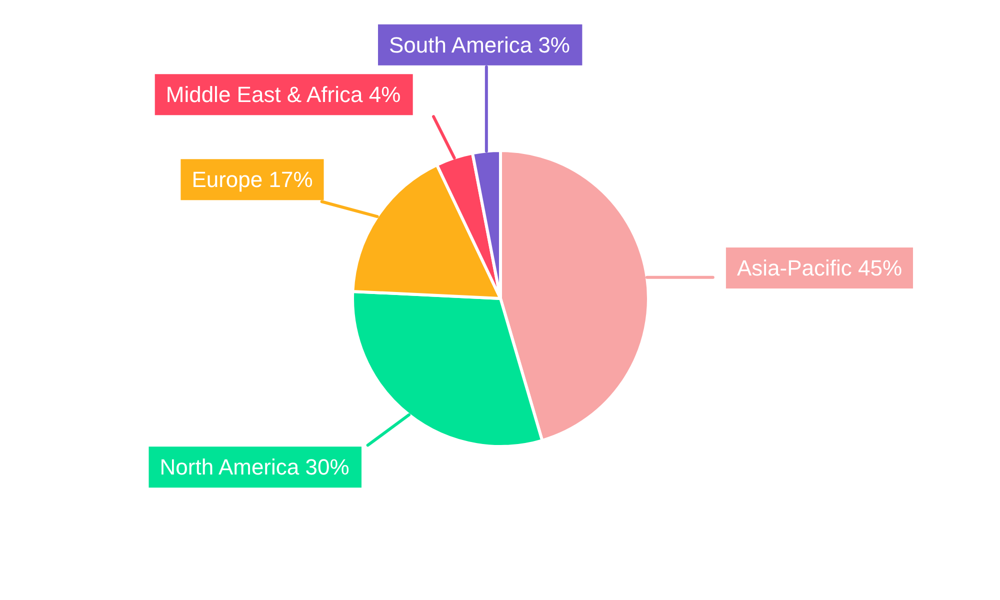 The width and height of the screenshot is (1000, 600). Describe the element at coordinates (252, 179) in the screenshot. I see `slice-label: Europe 17%` at that location.